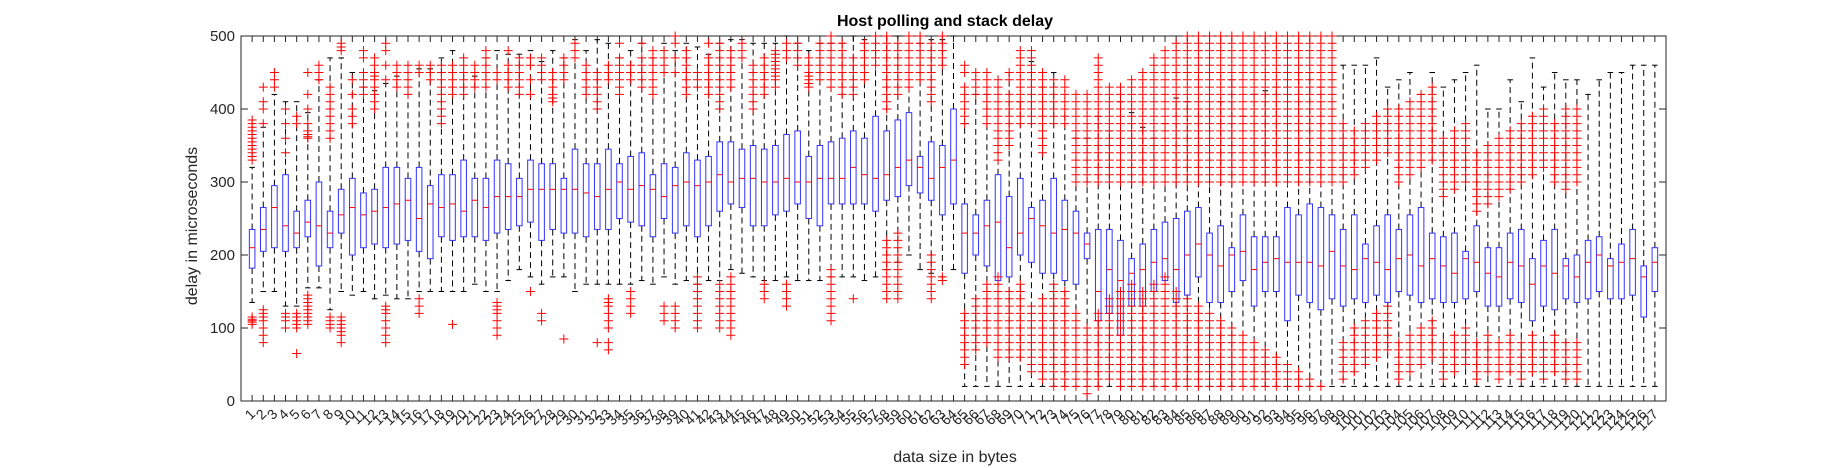 The image size is (1832, 468). Describe the element at coordinates (192, 226) in the screenshot. I see `y-axis-label: delay in microseconds` at that location.